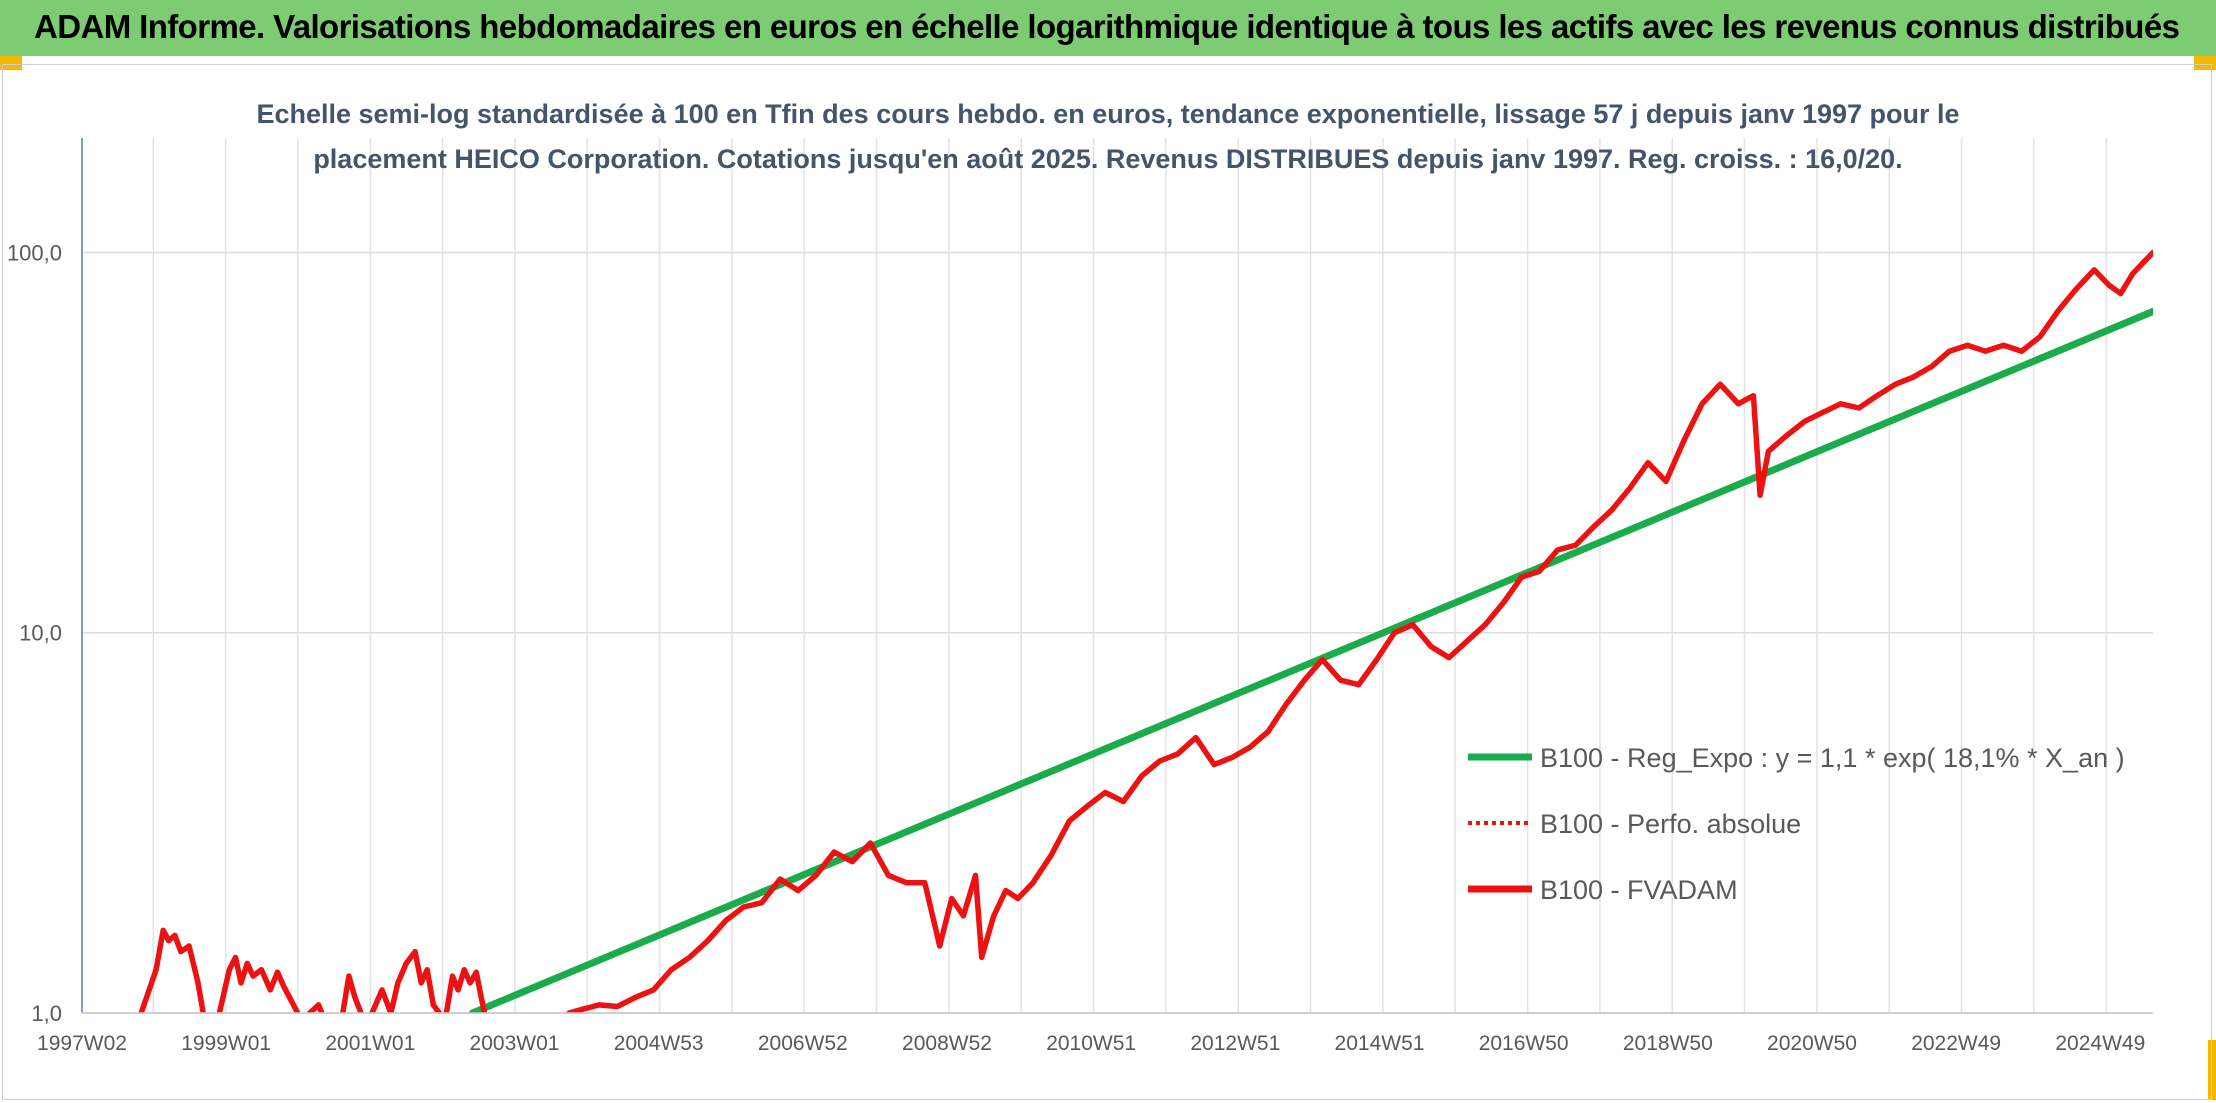 Image resolution: width=2216 pixels, height=1103 pixels. What do you see at coordinates (1670, 824) in the screenshot?
I see `legend-label: B100 - Perfo. absolue` at bounding box center [1670, 824].